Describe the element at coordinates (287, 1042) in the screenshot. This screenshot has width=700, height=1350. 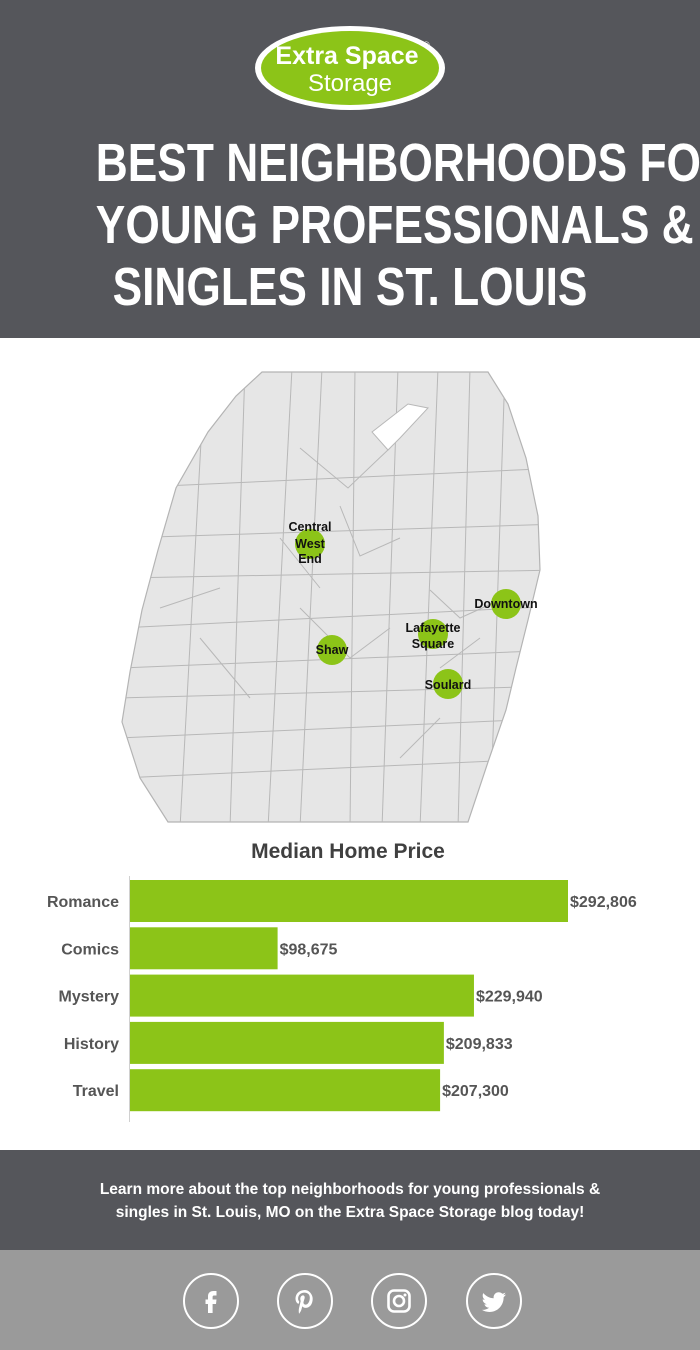
I see `bar-history` at that location.